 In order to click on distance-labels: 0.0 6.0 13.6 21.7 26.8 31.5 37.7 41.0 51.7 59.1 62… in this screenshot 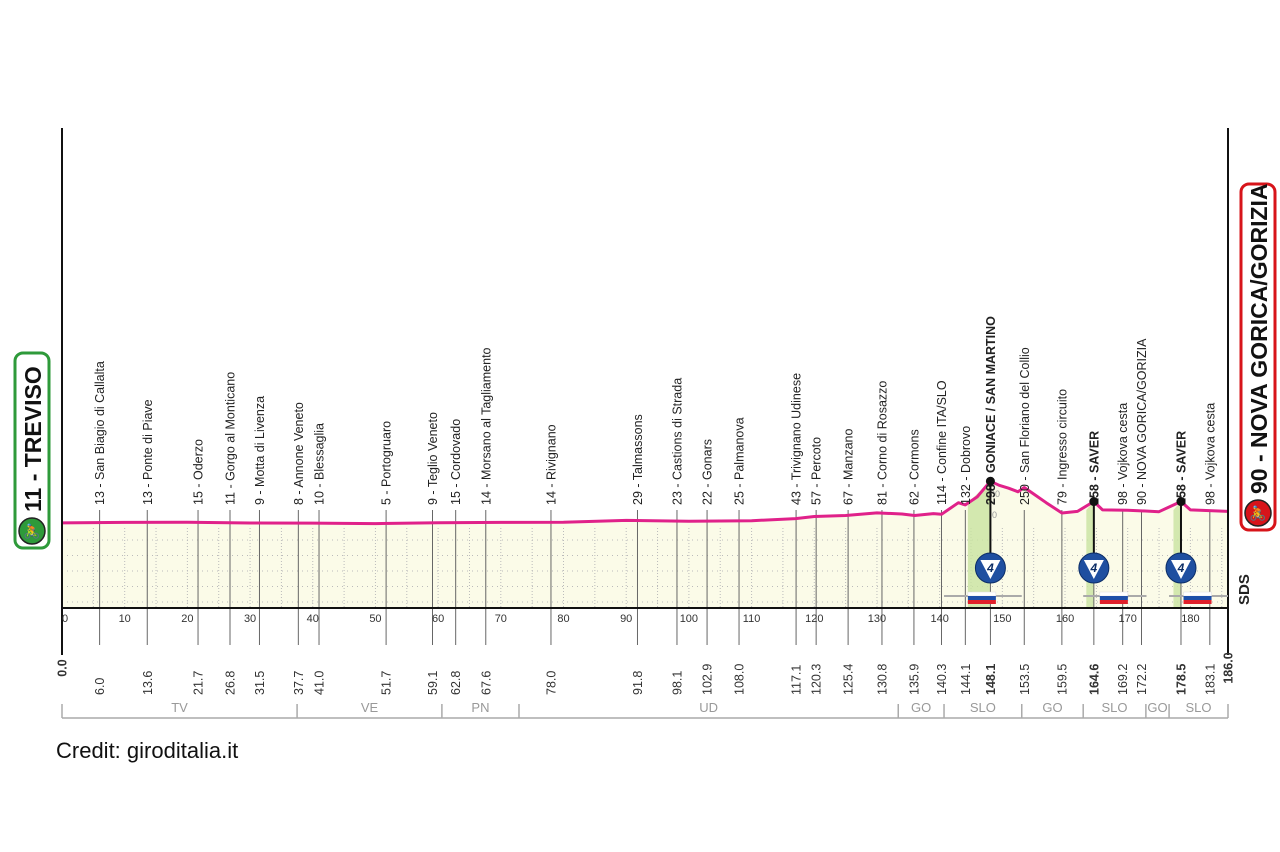, I will do `click(646, 673)`.